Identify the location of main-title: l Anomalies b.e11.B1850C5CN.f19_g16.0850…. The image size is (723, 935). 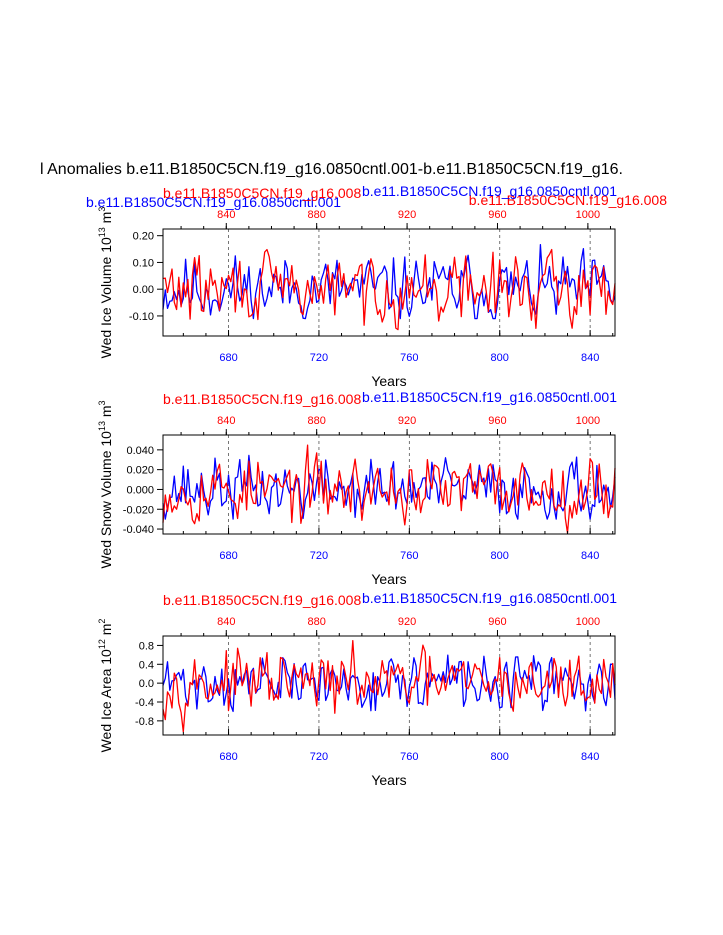
(331, 169).